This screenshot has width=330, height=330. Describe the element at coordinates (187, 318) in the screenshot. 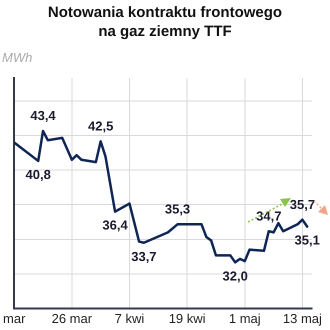

I see `x-tick-label: 19 kwi` at that location.